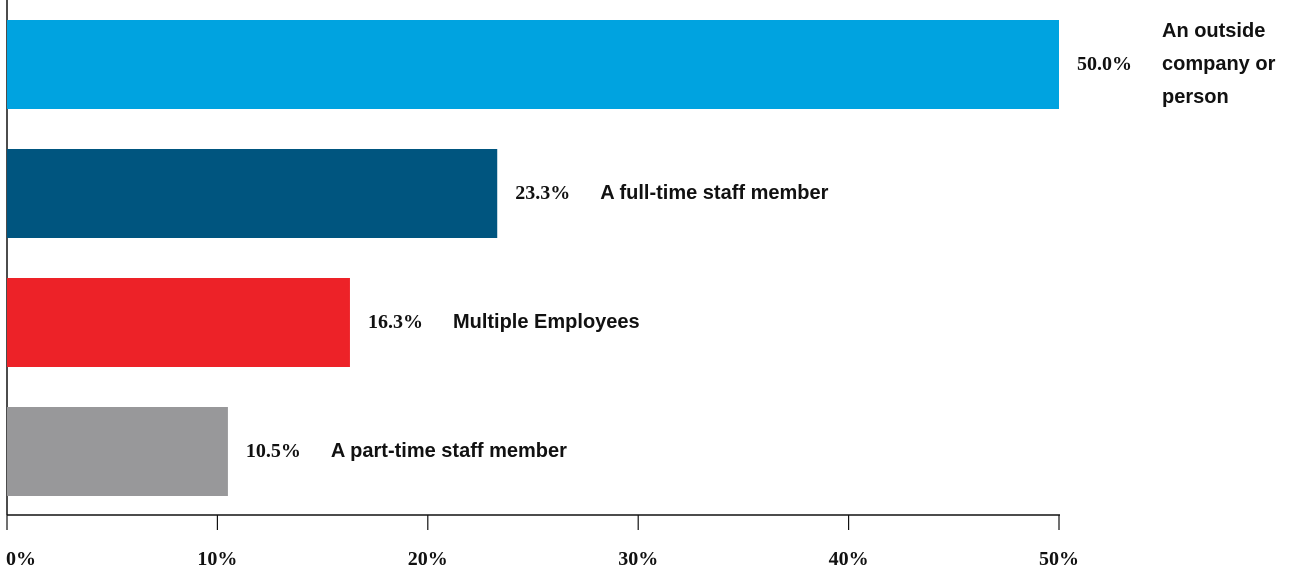  Describe the element at coordinates (714, 193) in the screenshot. I see `category-label: A full-time staff member` at that location.